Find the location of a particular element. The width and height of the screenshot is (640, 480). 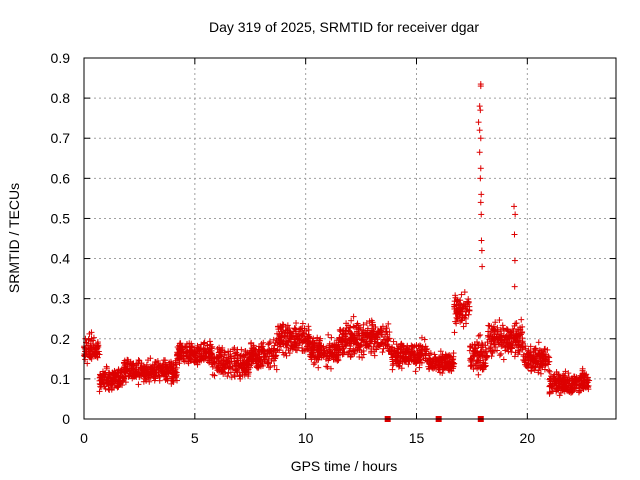

y-tick-label: 0.2 is located at coordinates (61, 339).